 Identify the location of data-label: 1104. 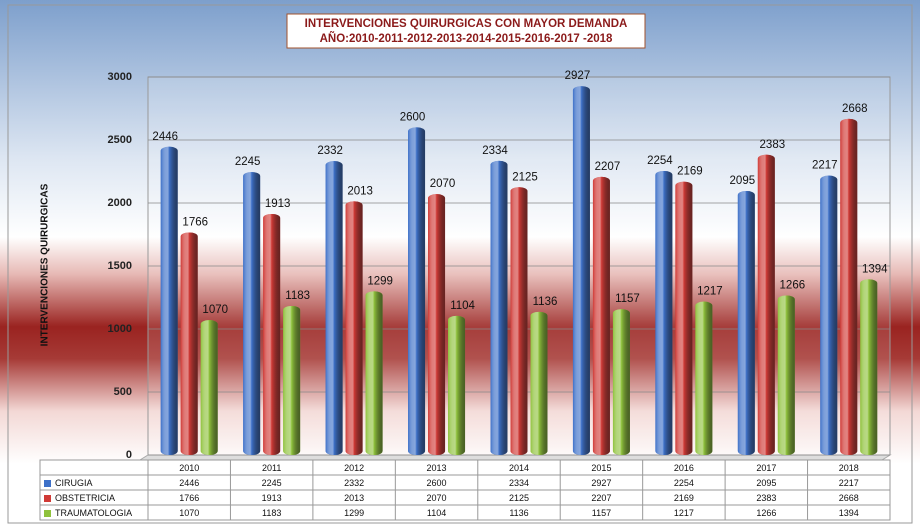
(462, 306).